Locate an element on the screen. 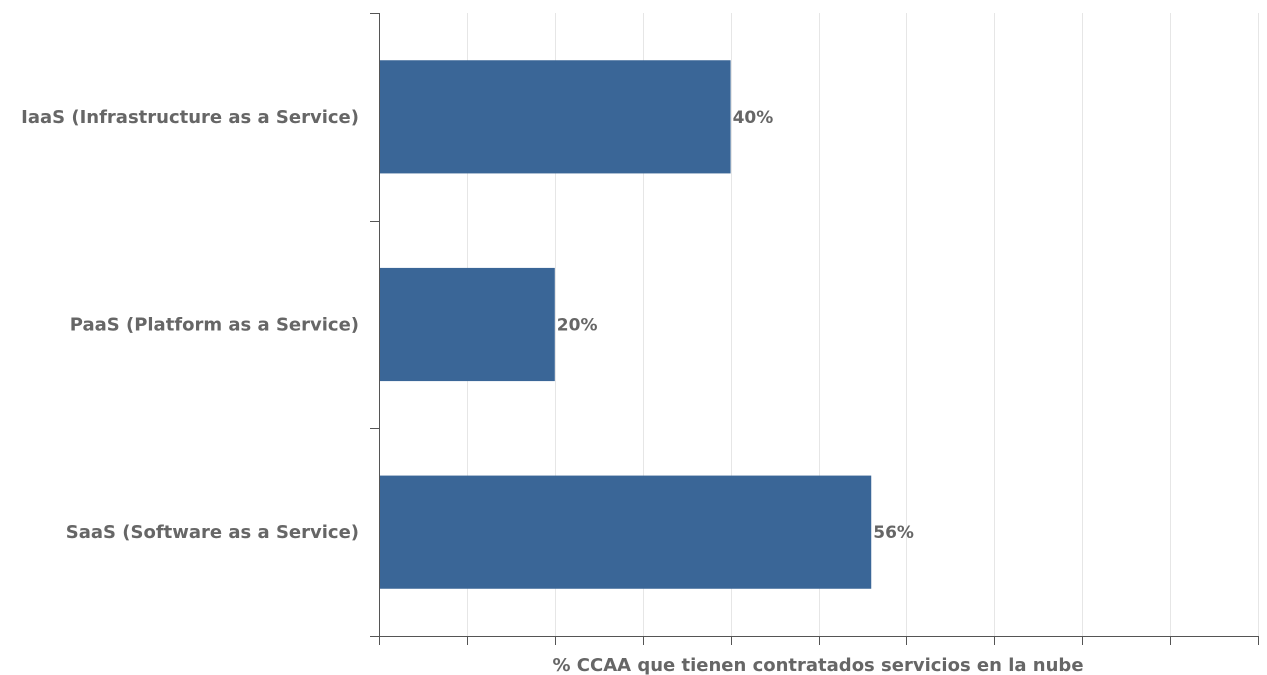  bar-value-label: 40% is located at coordinates (753, 118).